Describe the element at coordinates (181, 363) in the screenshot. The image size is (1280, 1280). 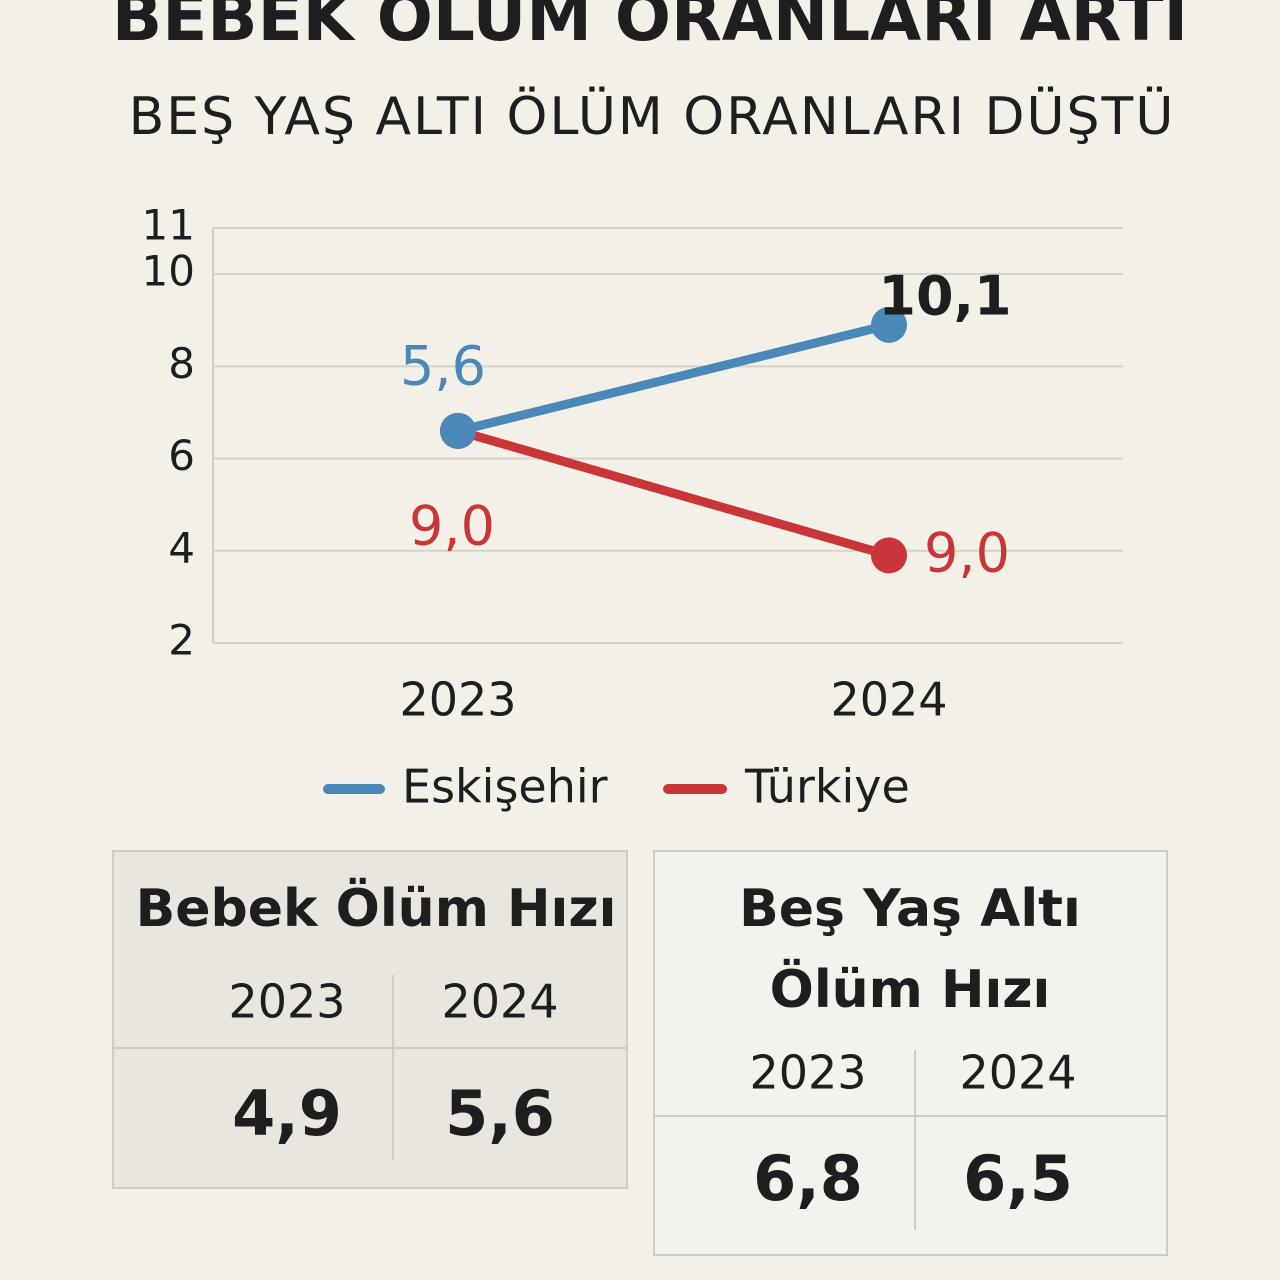
I see `y-tick-label: 8` at that location.